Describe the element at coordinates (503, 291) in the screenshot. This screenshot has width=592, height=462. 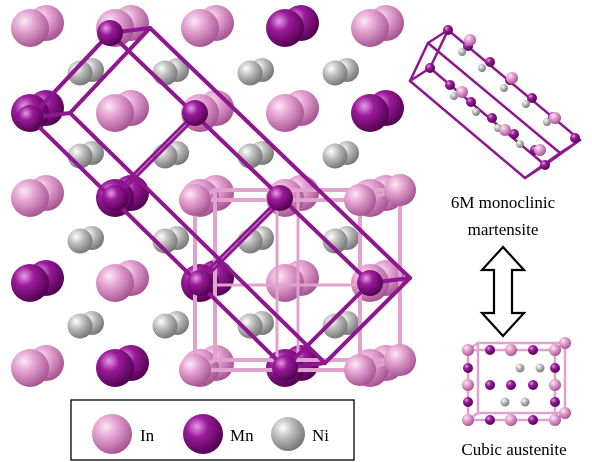
I see `transformation-double-arrow-icon` at that location.